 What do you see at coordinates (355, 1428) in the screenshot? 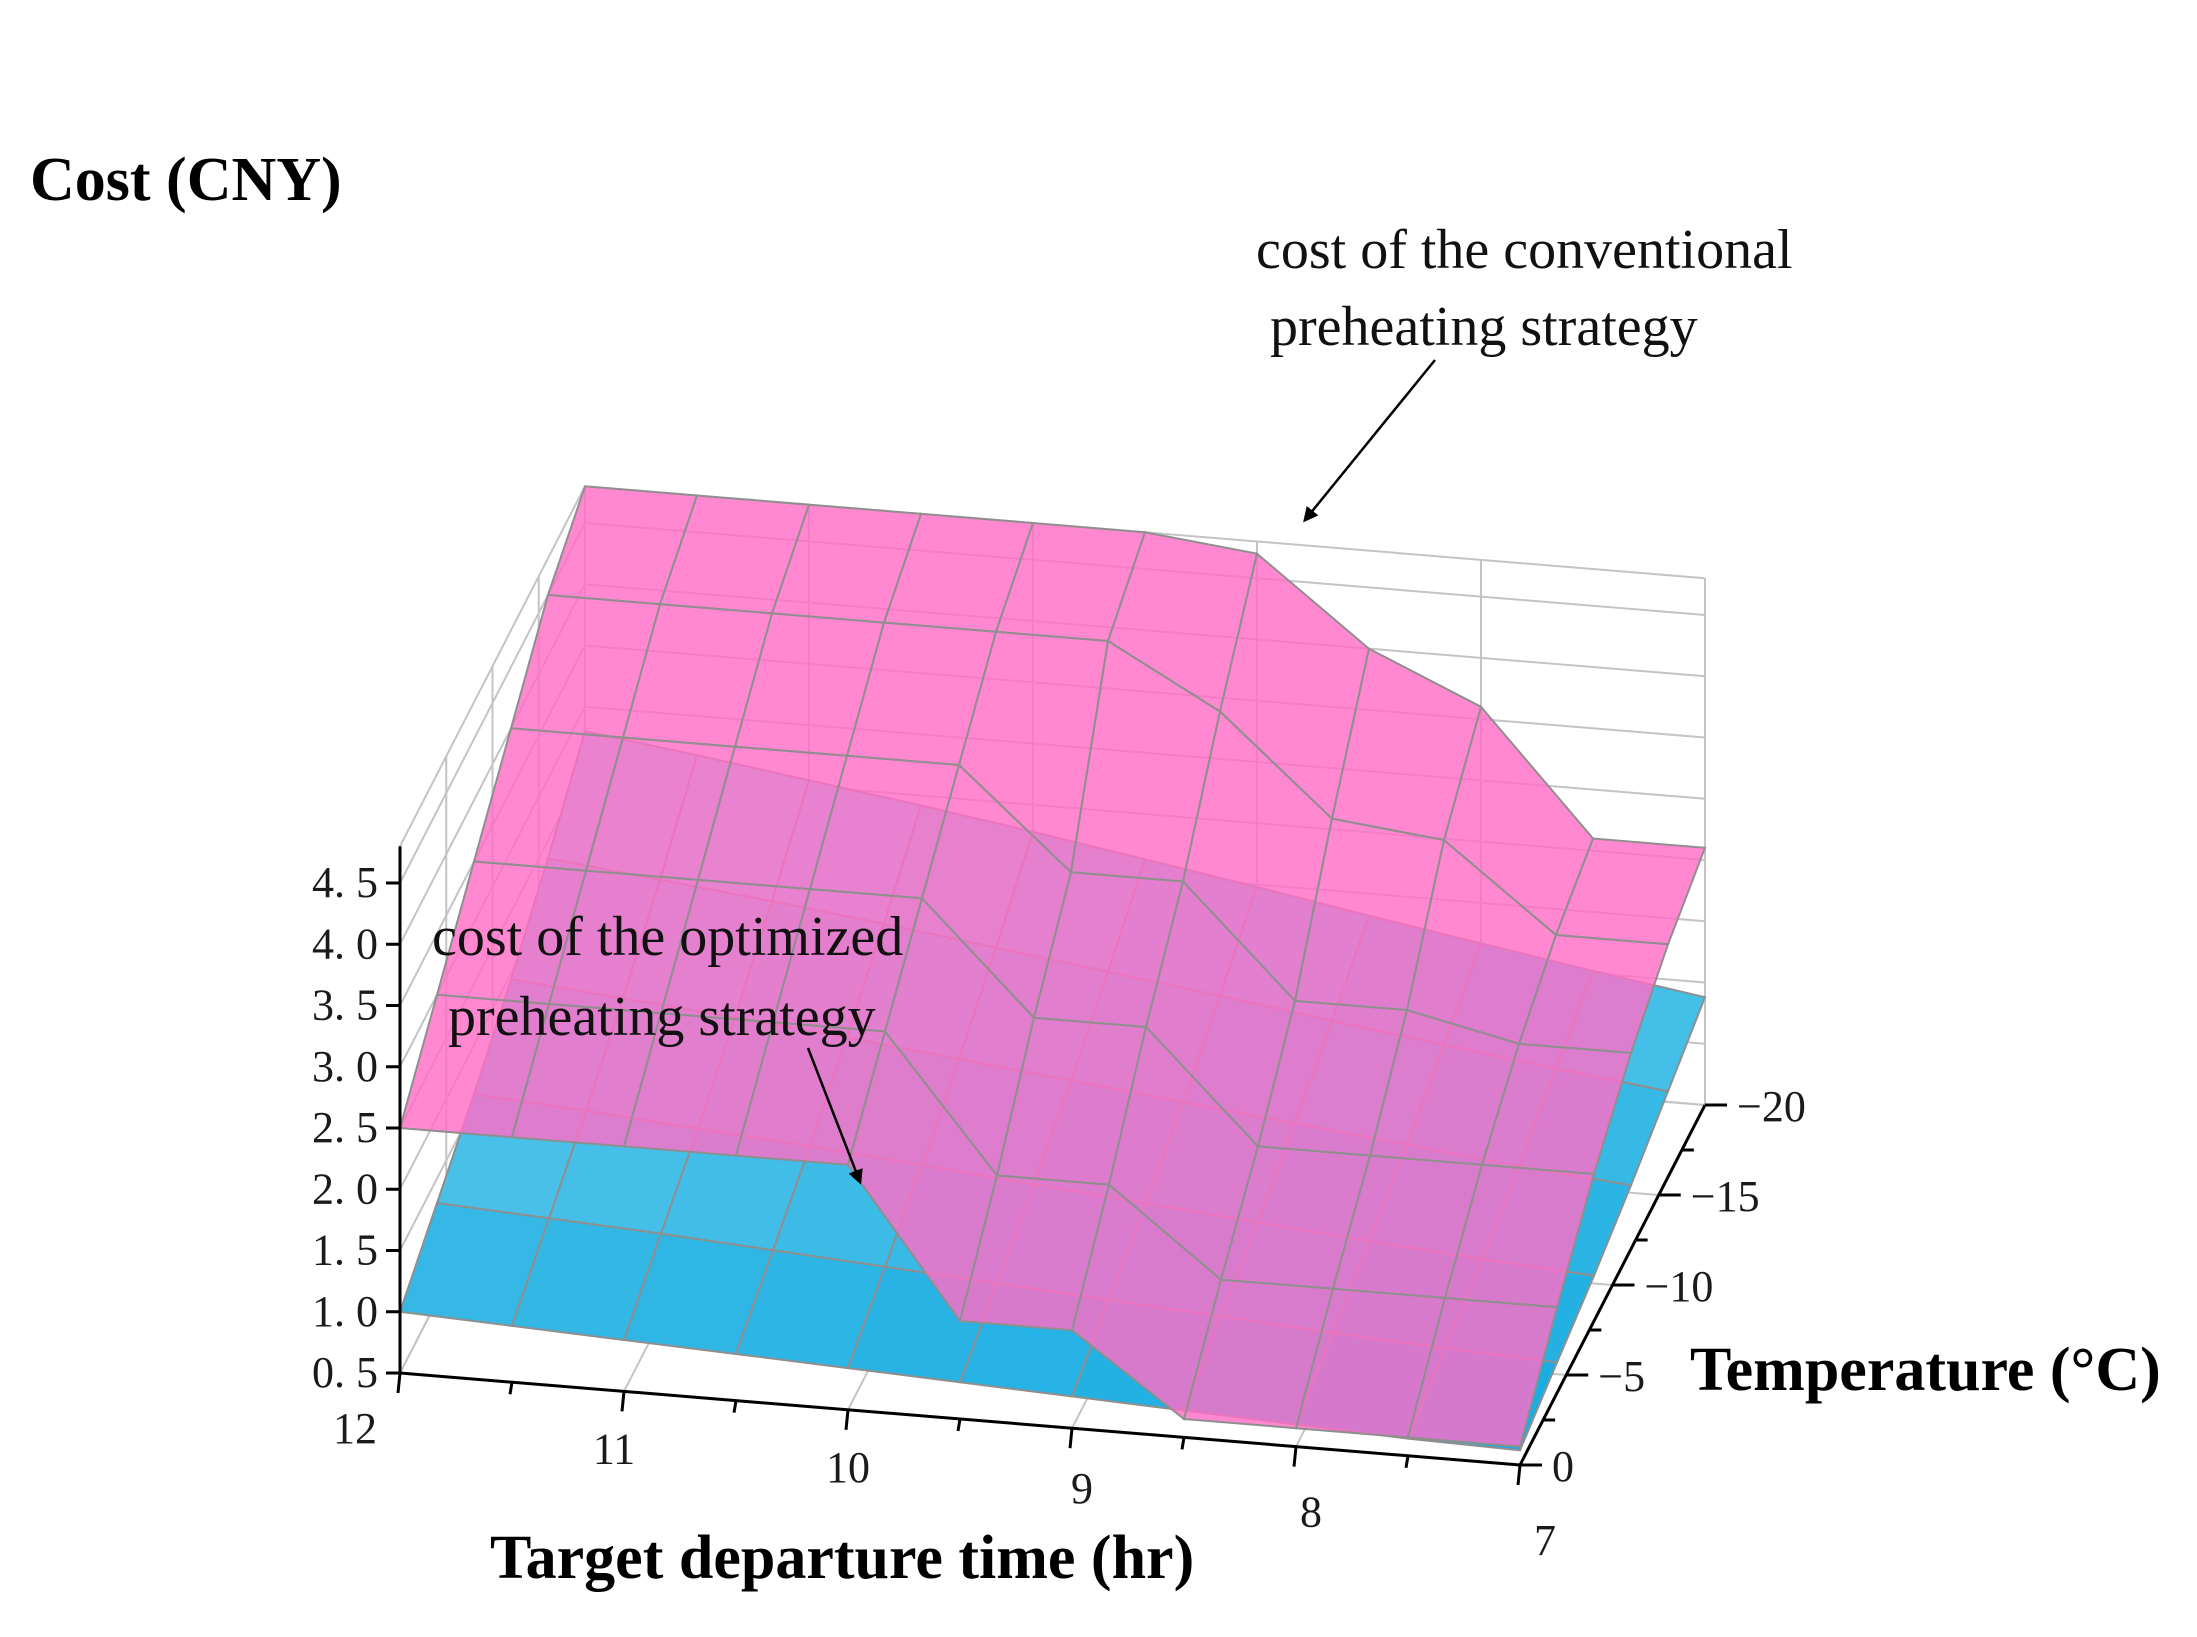
I see `x-tick-label: 12` at bounding box center [355, 1428].